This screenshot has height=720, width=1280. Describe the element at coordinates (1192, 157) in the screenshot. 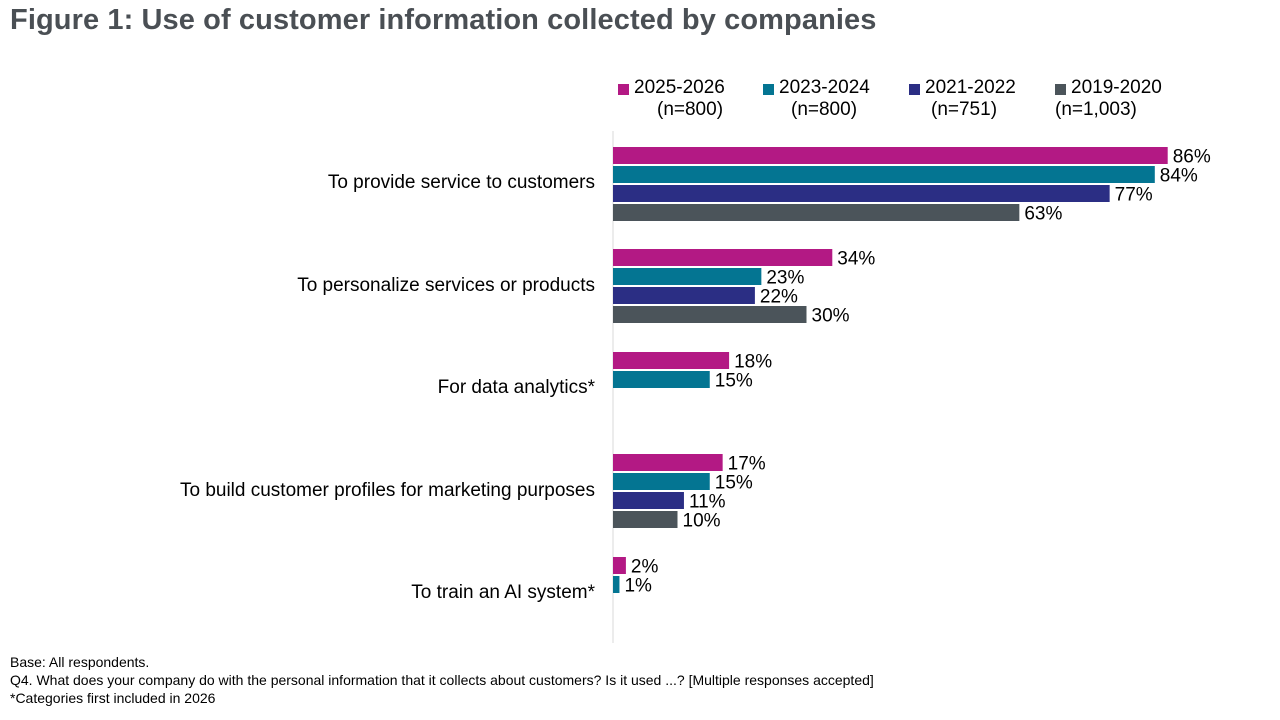

I see `data-label: 86%` at that location.